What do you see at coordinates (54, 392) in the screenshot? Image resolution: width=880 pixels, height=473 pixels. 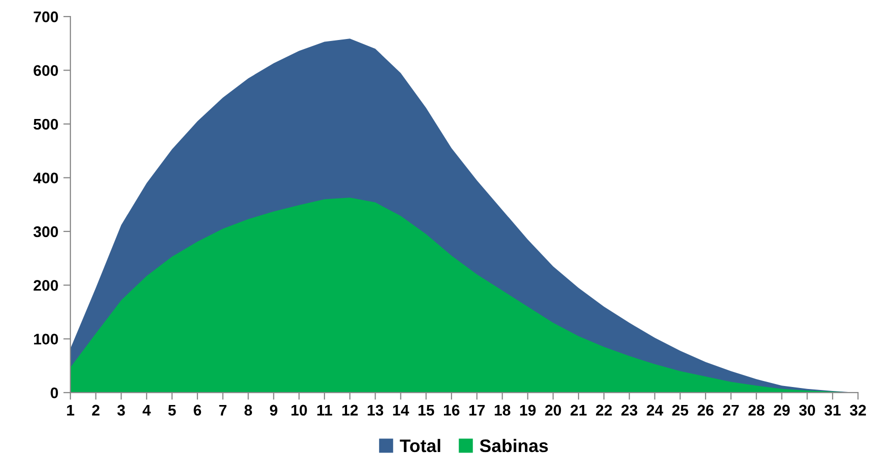 I see `y-tick-label: 0` at bounding box center [54, 392].